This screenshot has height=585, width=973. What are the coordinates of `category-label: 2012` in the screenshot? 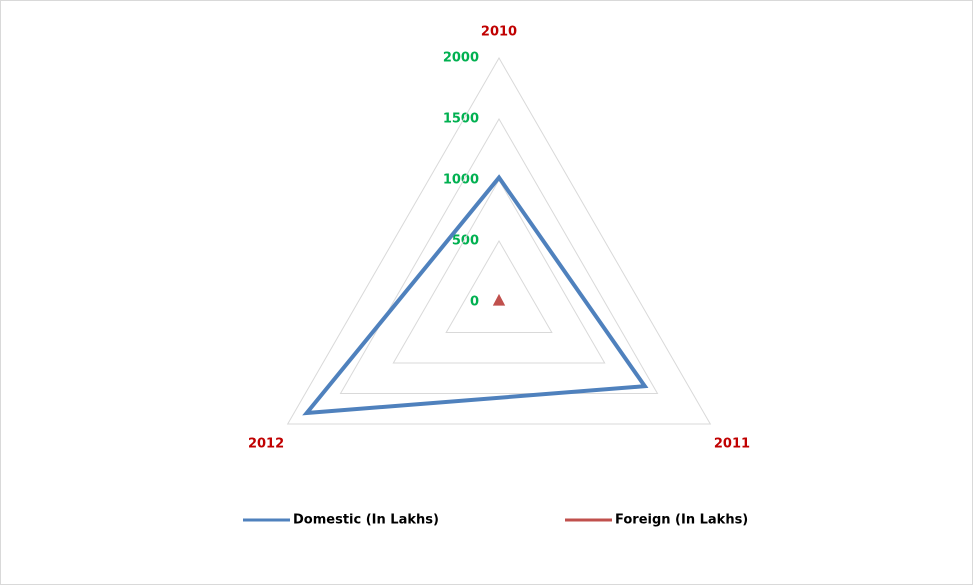 It's located at (266, 444).